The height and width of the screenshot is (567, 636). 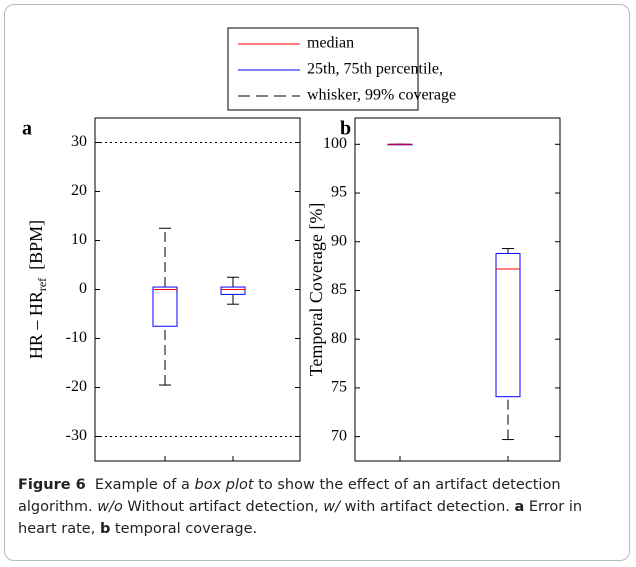 I want to click on y-axis-label: HR – HRref [BPM], so click(x=37, y=289).